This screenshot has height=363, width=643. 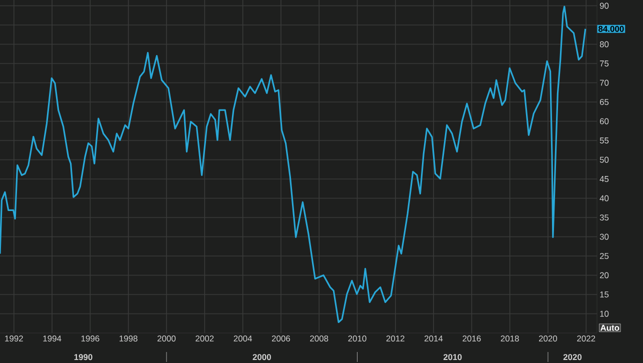 I want to click on y-tick-label: 75, so click(x=604, y=63).